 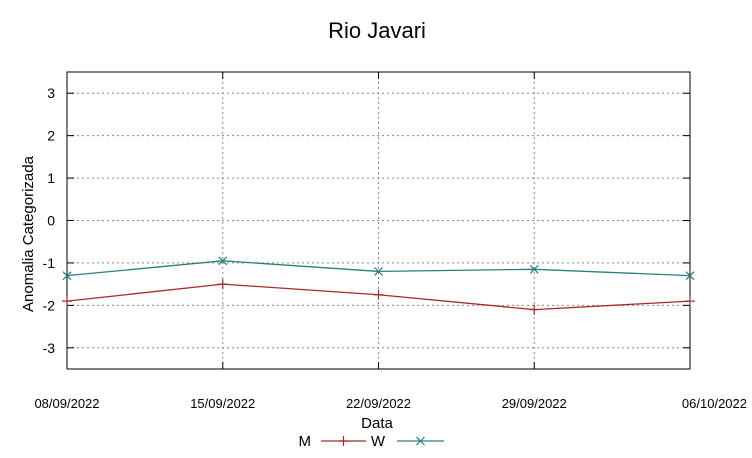 I want to click on series-layer, so click(x=378, y=285).